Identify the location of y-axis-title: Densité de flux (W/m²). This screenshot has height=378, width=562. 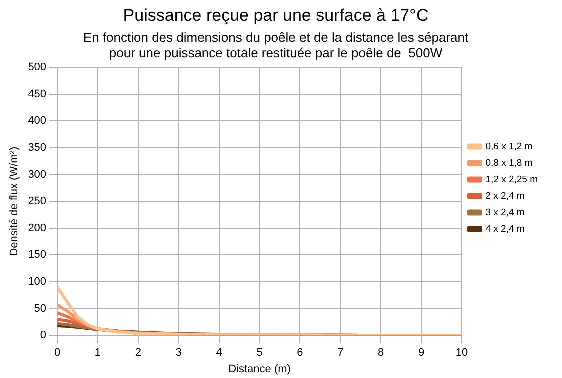
(14, 201).